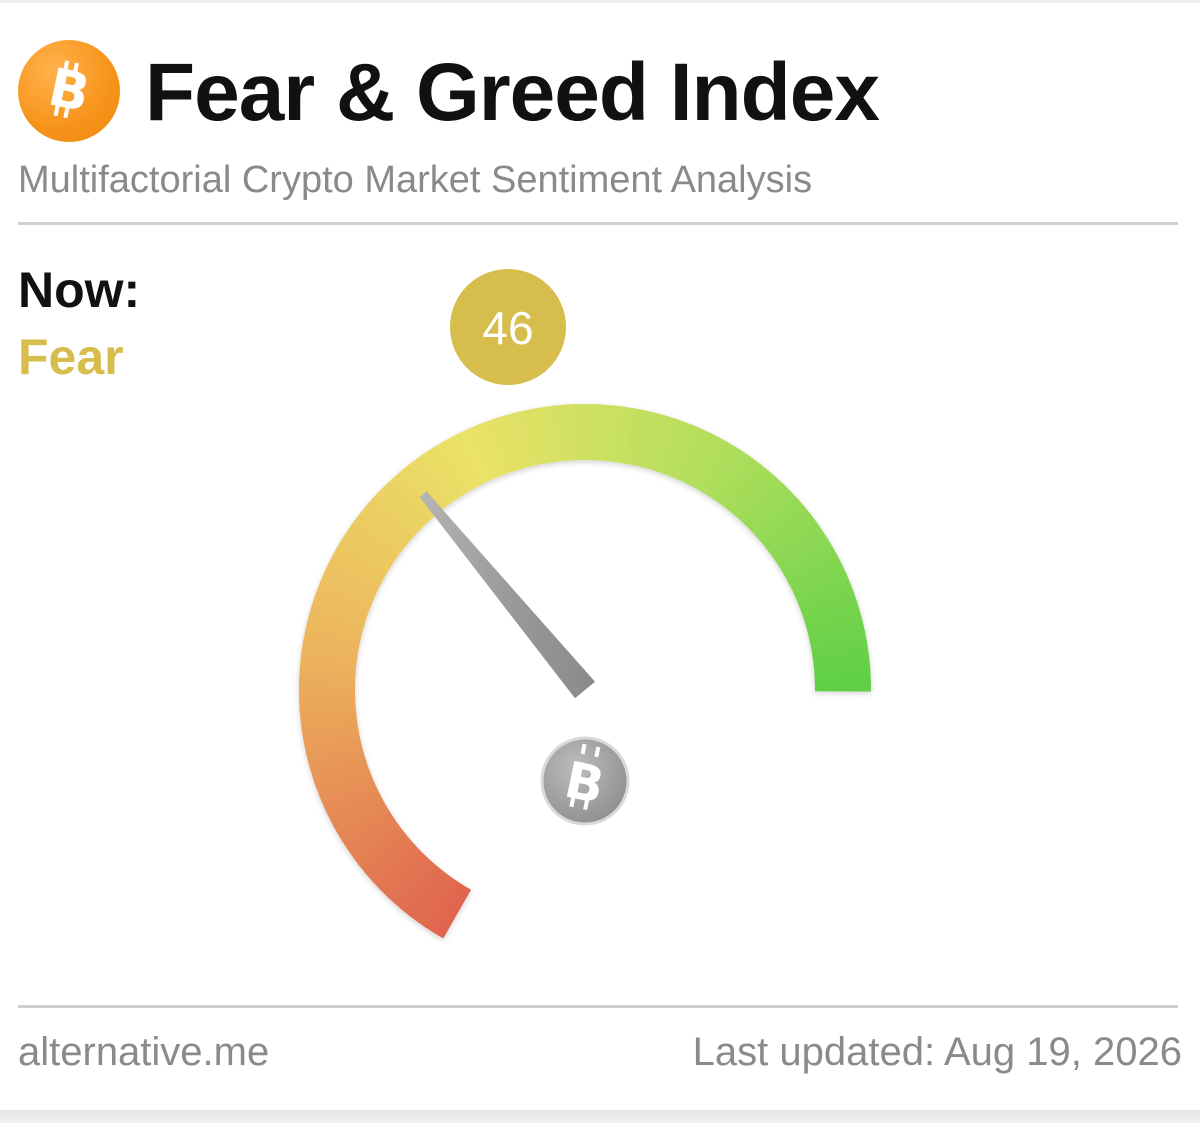  Describe the element at coordinates (937, 1052) in the screenshot. I see `last-updated-text: Last updated: Aug 19, 2026` at that location.